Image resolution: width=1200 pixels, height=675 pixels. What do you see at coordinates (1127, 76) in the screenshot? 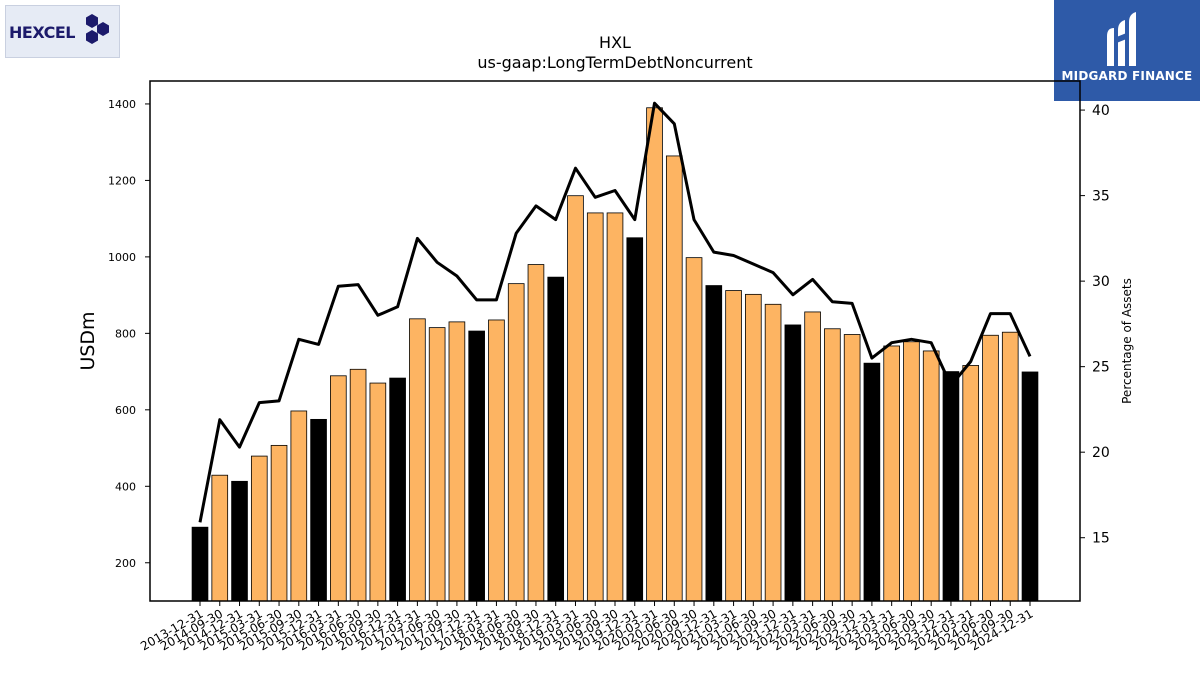
I see `midgard-logo-text: MIDGARD FINANCE` at bounding box center [1127, 76].